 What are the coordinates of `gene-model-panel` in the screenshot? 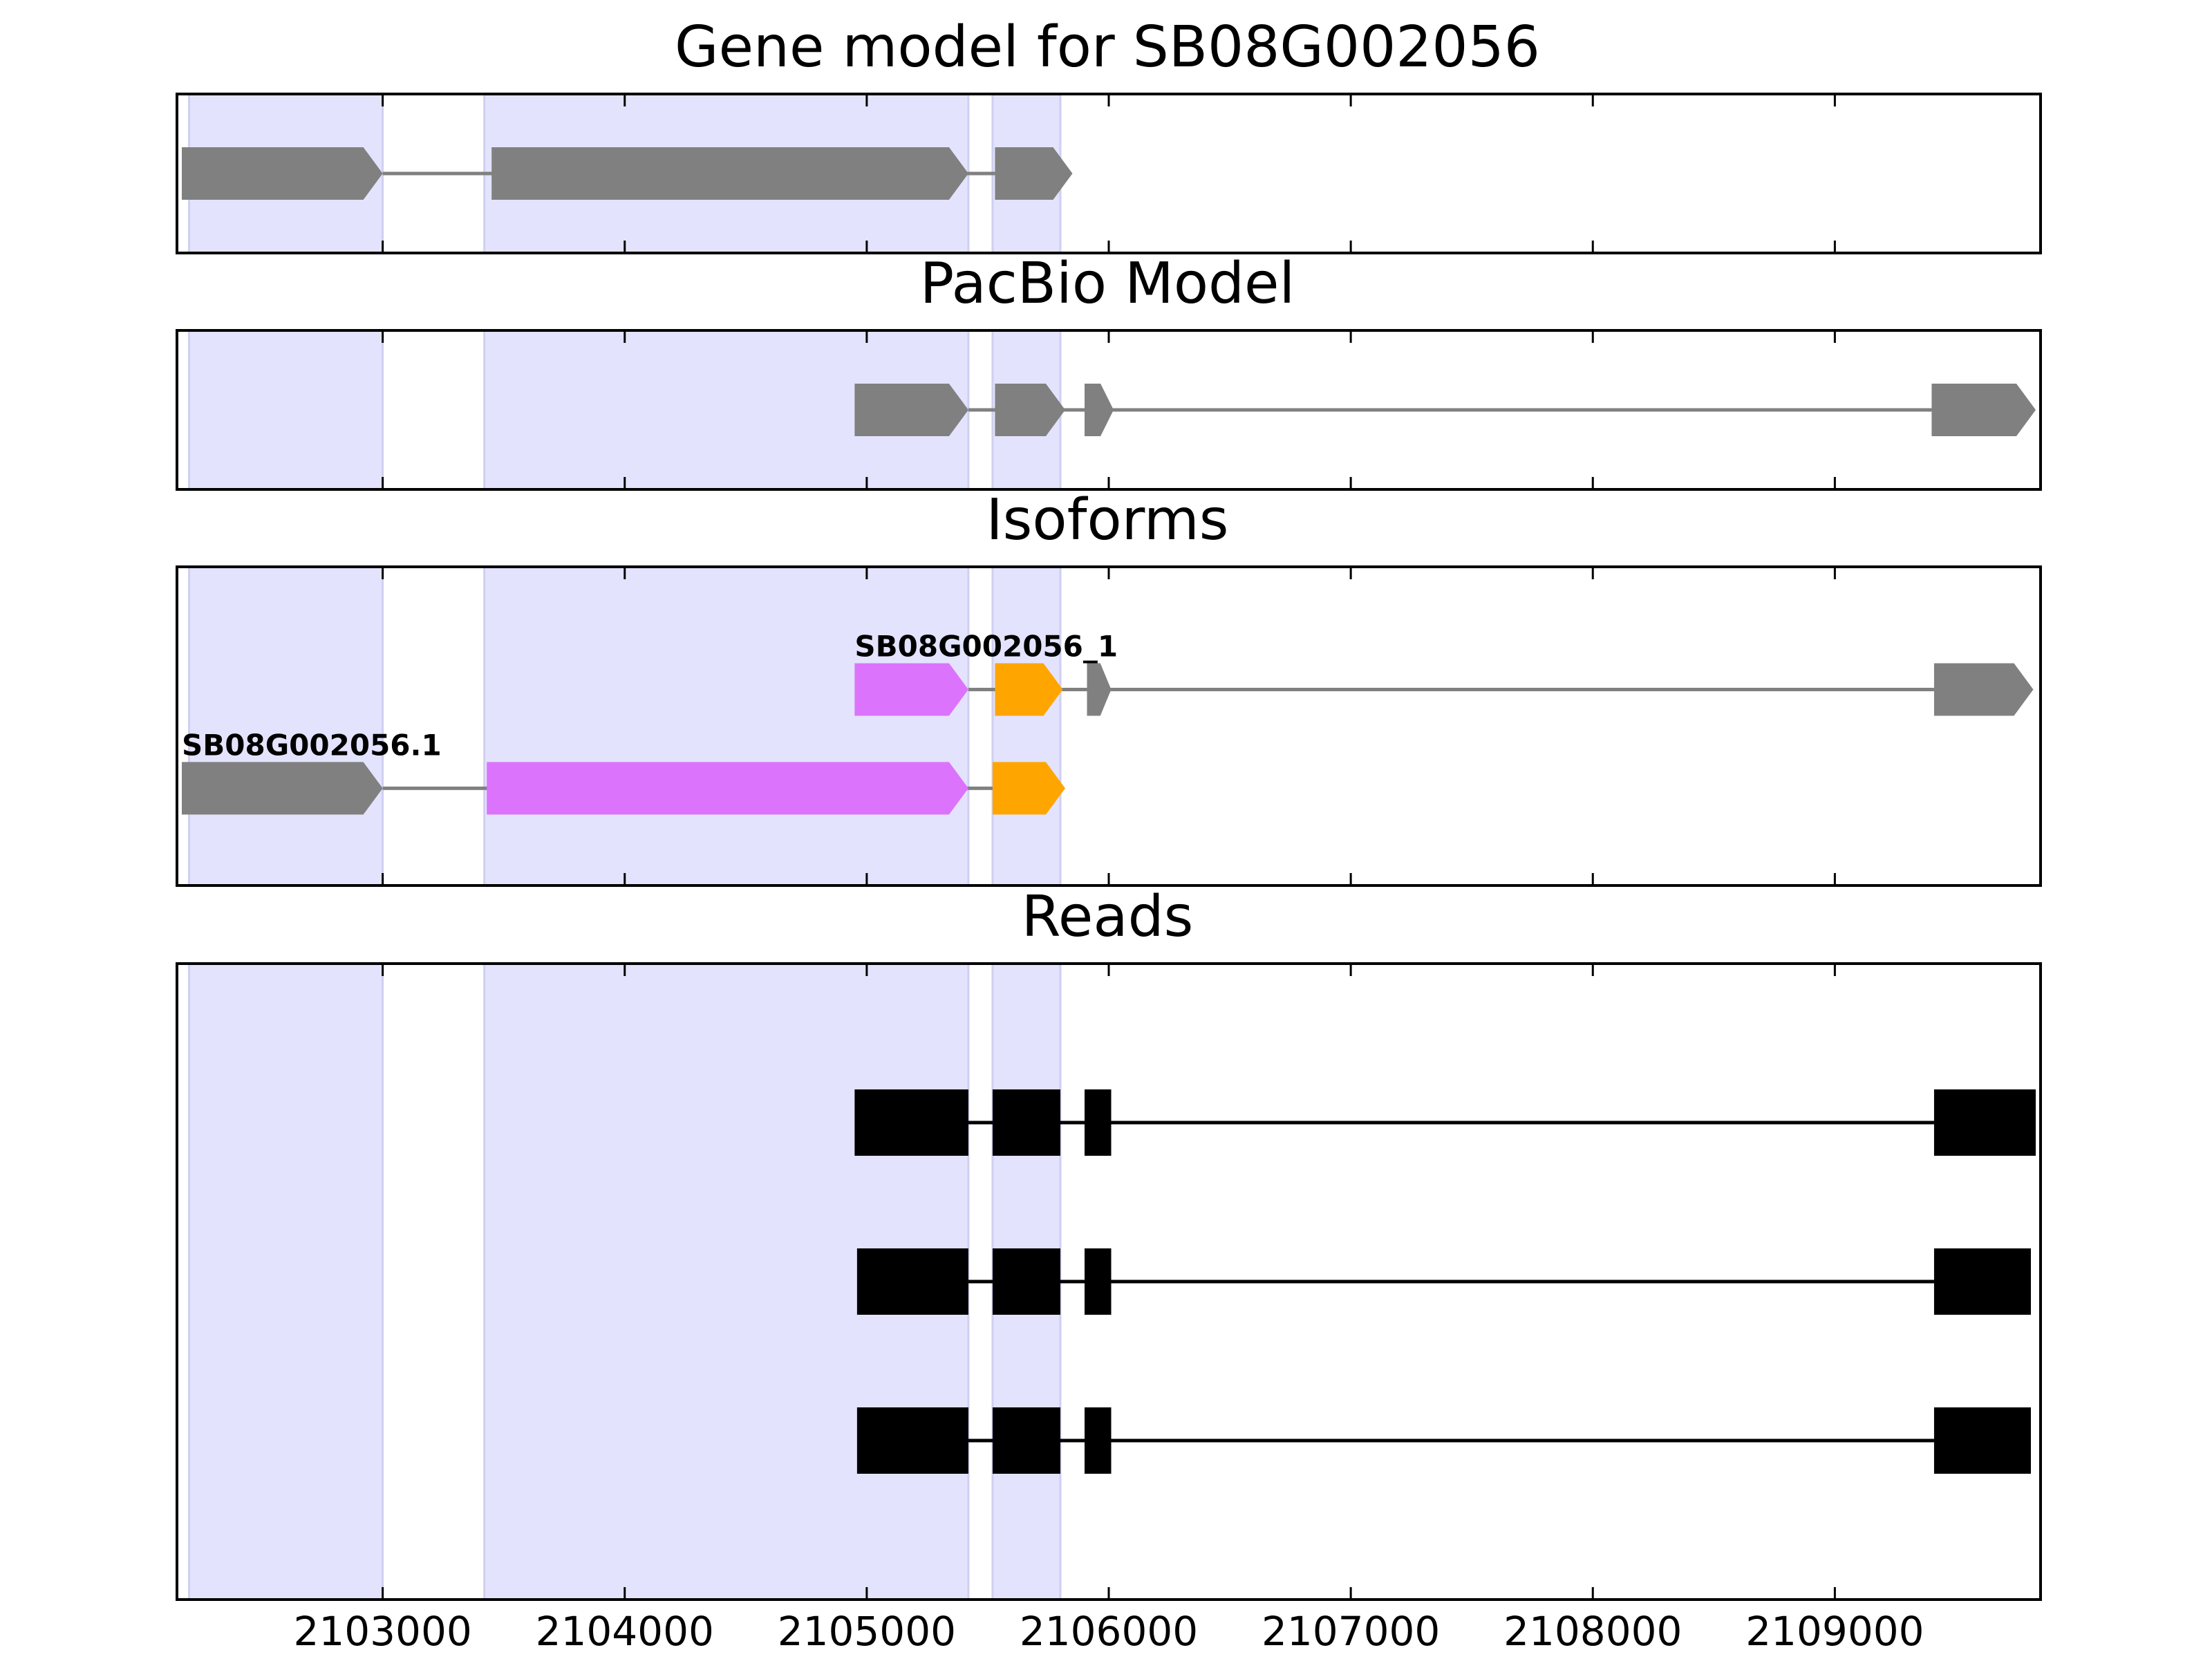 It's located at (1109, 174).